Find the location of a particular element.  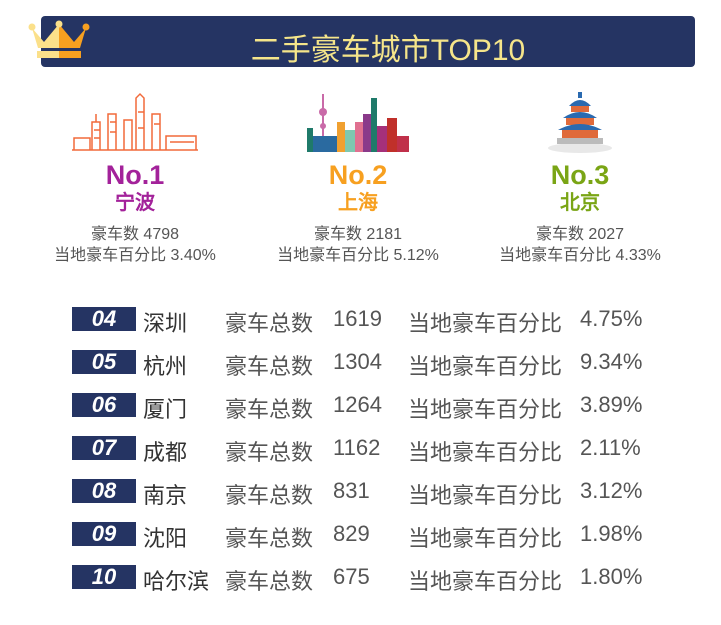

top-city-2: No.2 上海 豪车数 2181 当地豪车百分比 5.12% is located at coordinates (358, 179).